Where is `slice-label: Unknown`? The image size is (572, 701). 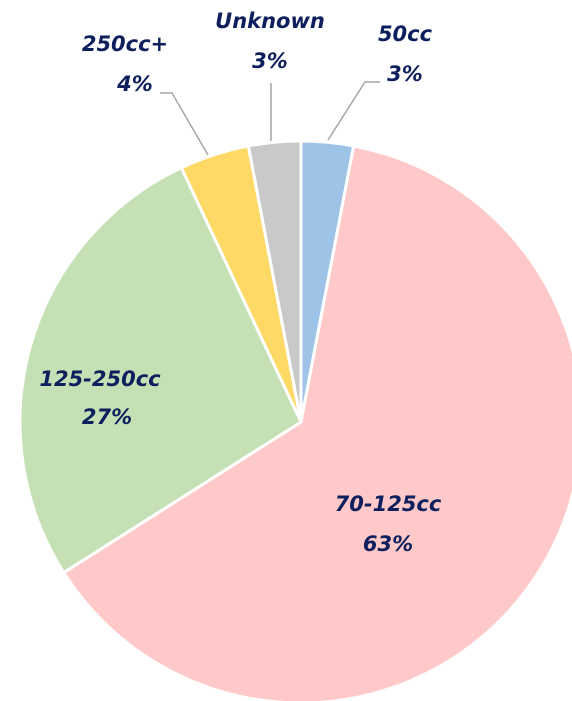
slice-label: Unknown is located at coordinates (270, 21).